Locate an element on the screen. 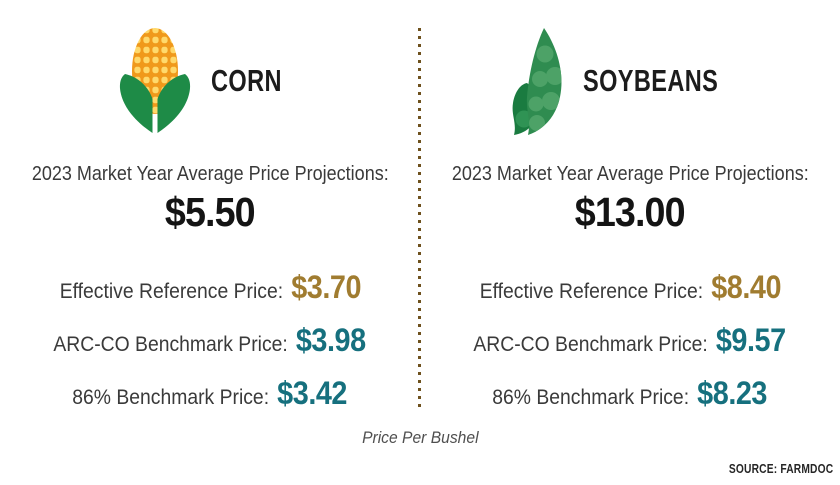 The height and width of the screenshot is (485, 840). corn-arc-co-benchmark-price-row: ARC-CO Benchmark Price: $3.98 is located at coordinates (210, 340).